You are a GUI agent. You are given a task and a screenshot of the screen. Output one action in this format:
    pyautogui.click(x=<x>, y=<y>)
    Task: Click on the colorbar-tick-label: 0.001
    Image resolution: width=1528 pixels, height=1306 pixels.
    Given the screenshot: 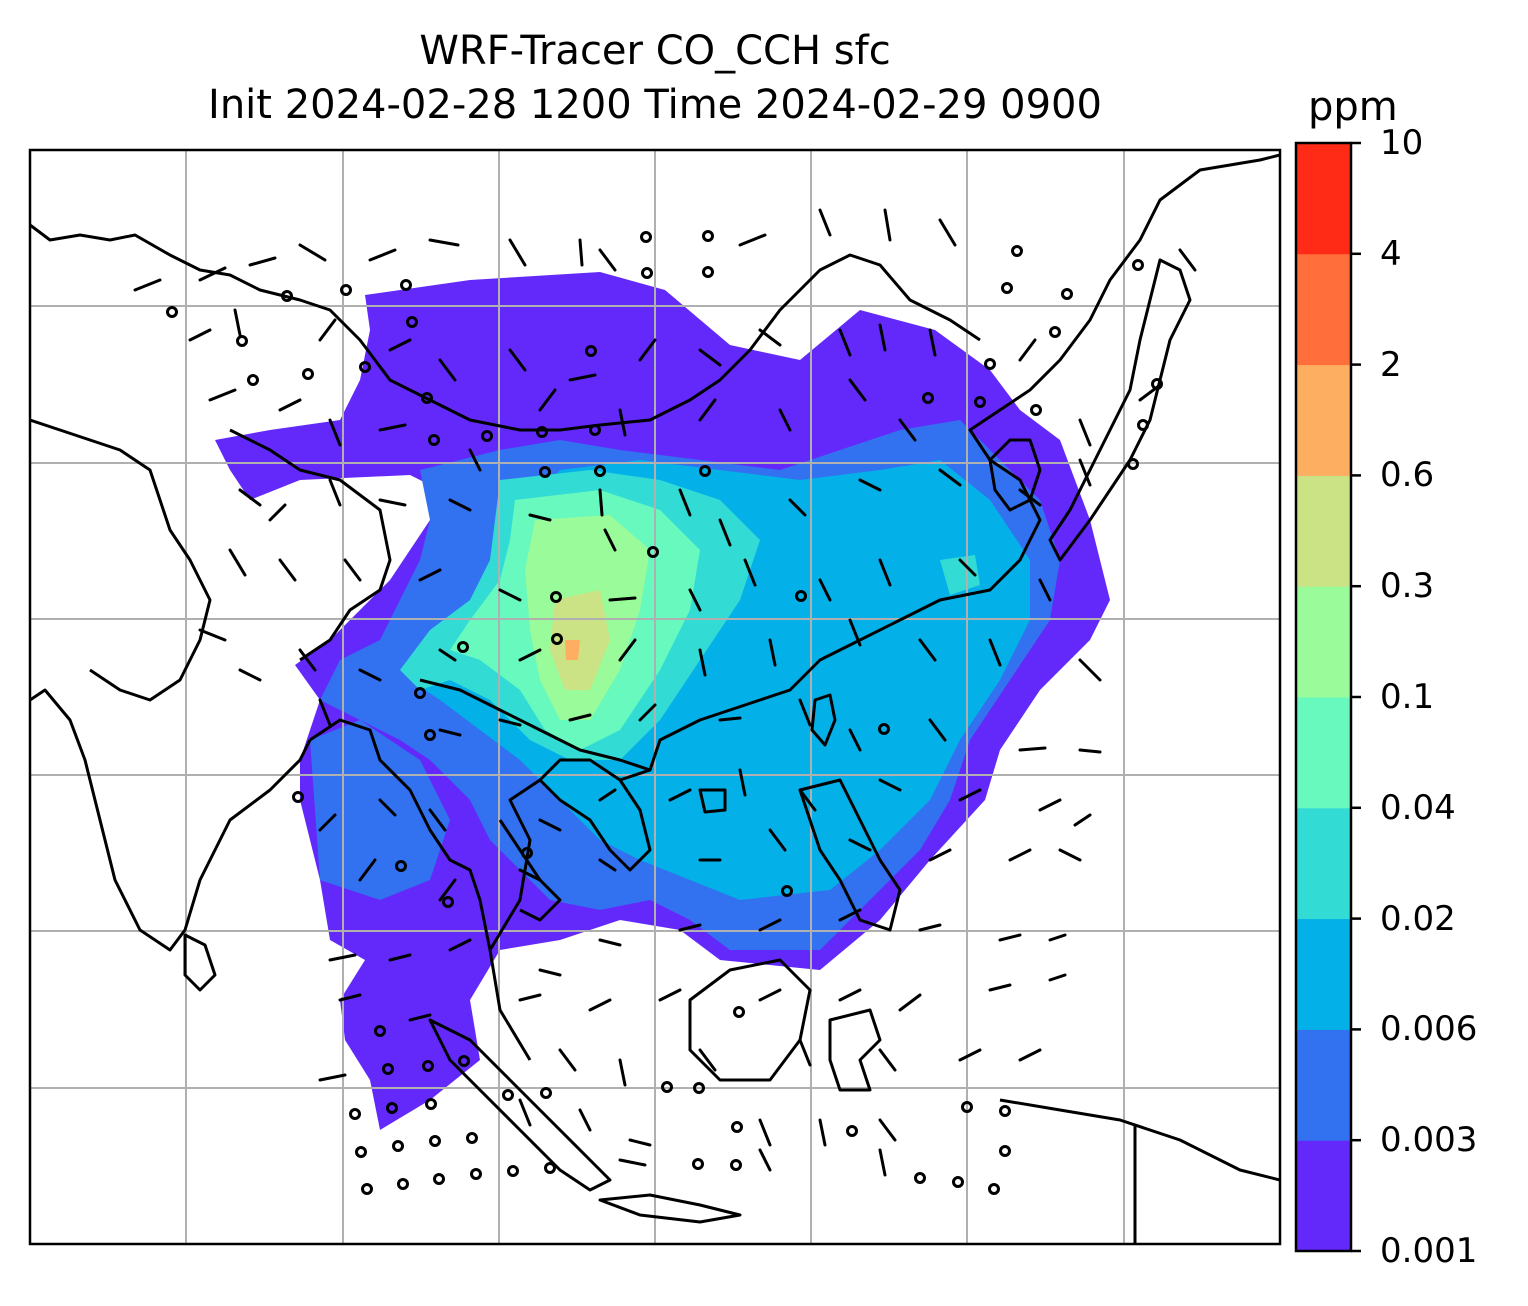 What is the action you would take?
    pyautogui.click(x=1429, y=1251)
    